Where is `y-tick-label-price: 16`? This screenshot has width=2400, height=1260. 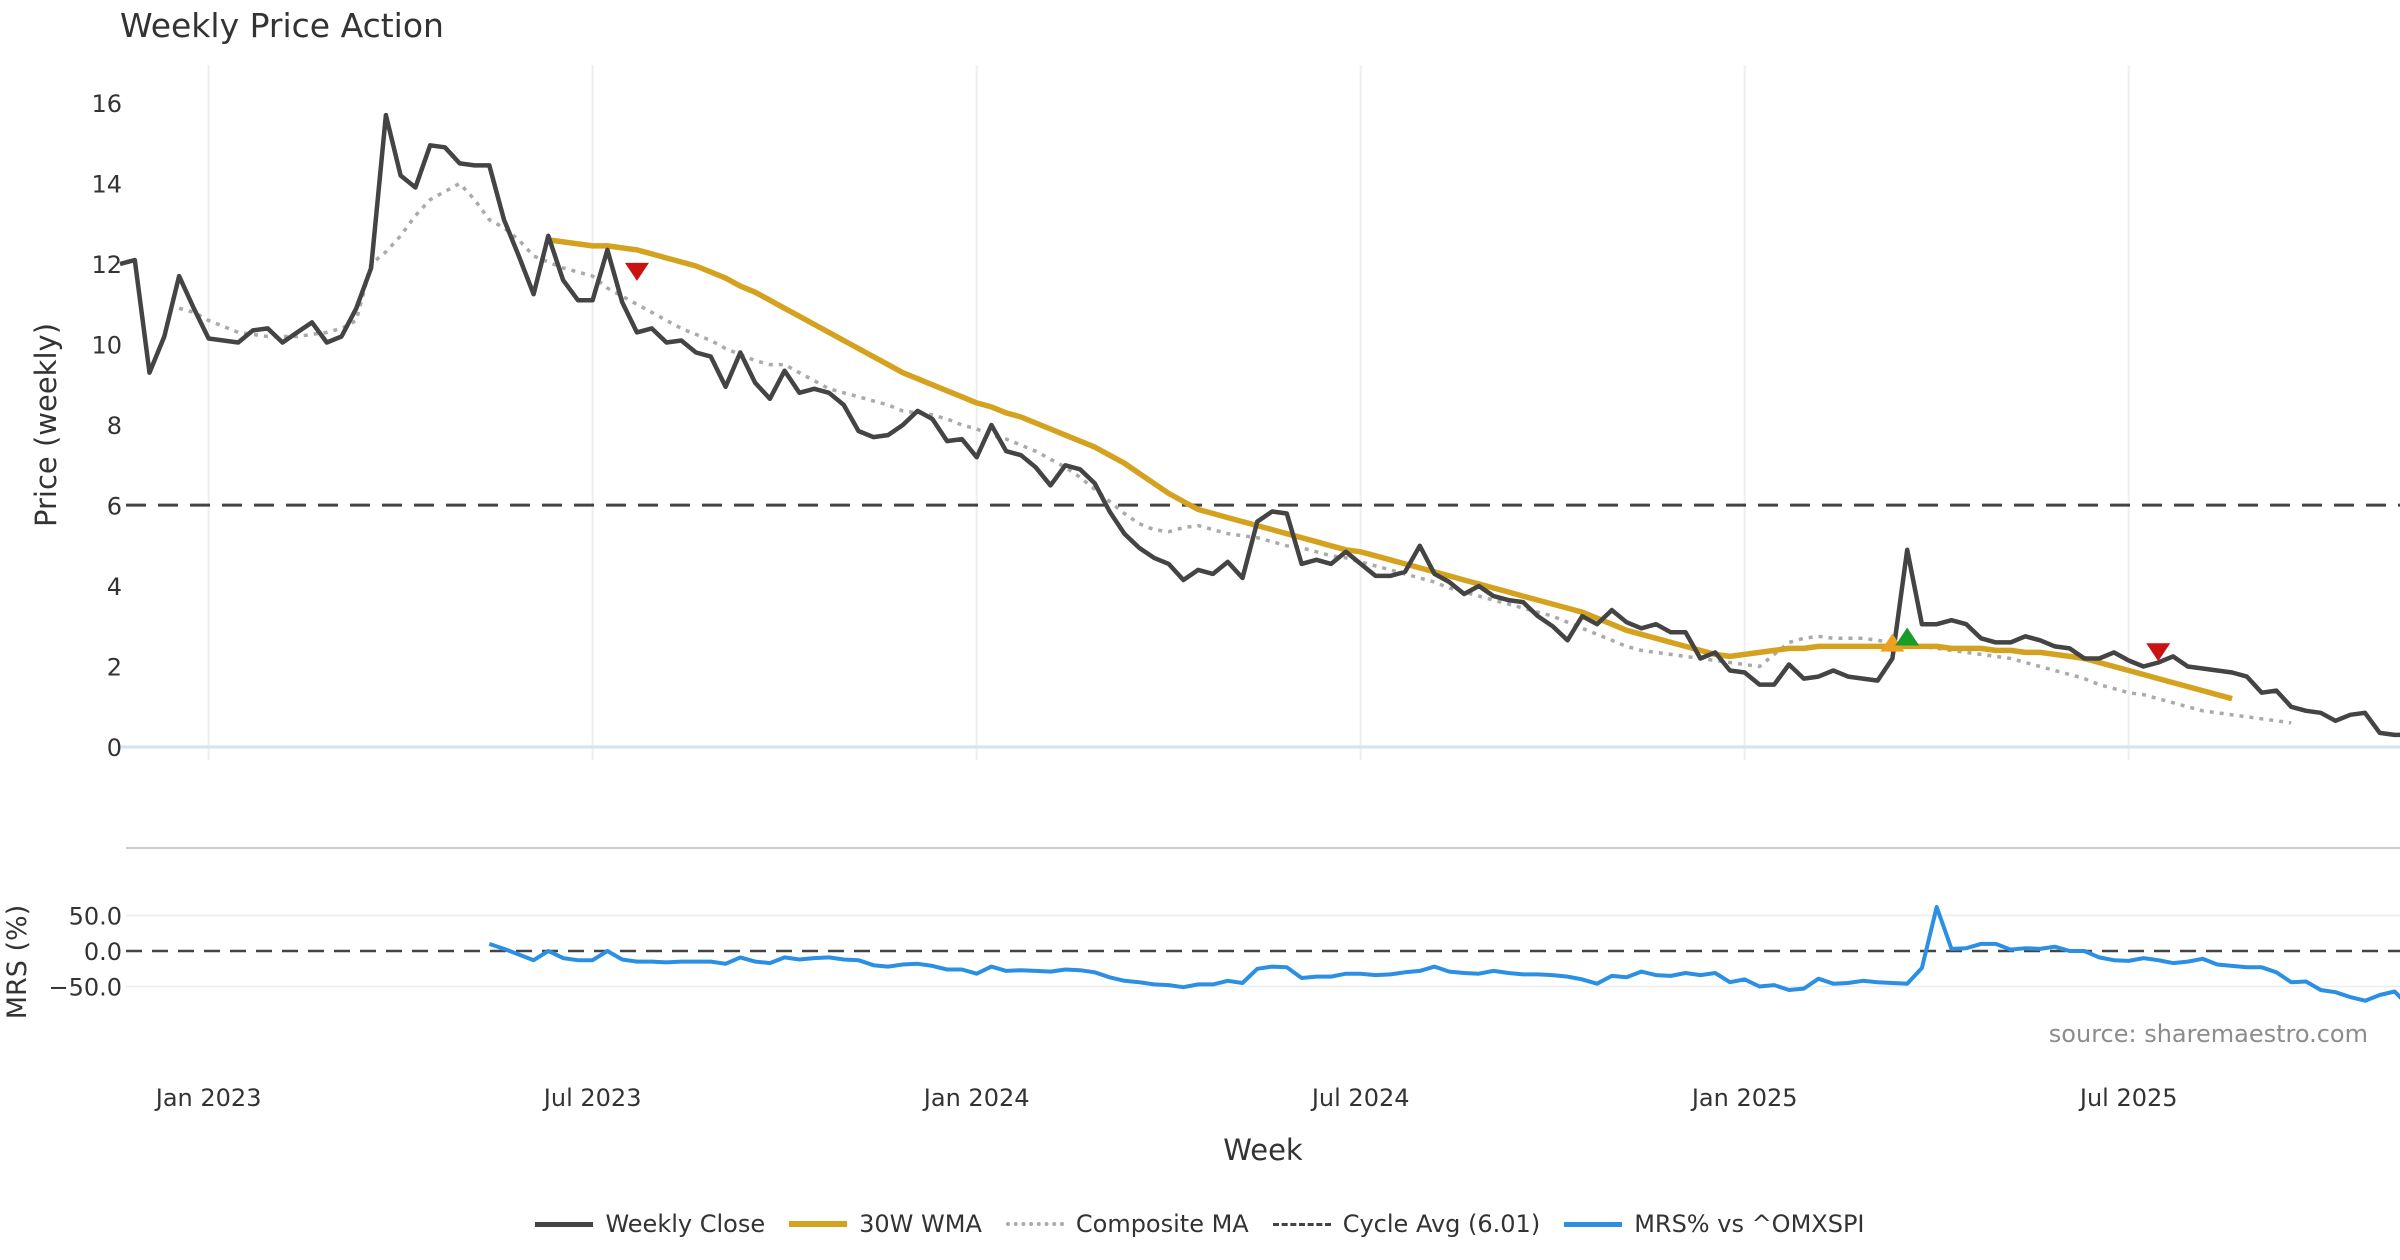
y-tick-label-price: 16 is located at coordinates (106, 104).